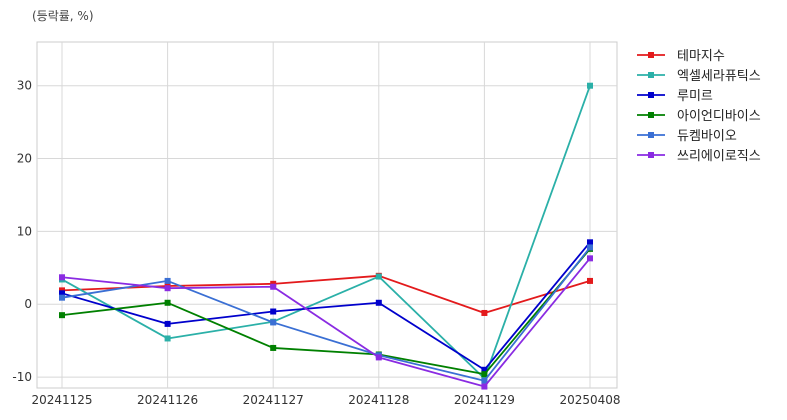 Image resolution: width=787 pixels, height=420 pixels. What do you see at coordinates (484, 400) in the screenshot?
I see `x-tick-label: 20241129` at bounding box center [484, 400].